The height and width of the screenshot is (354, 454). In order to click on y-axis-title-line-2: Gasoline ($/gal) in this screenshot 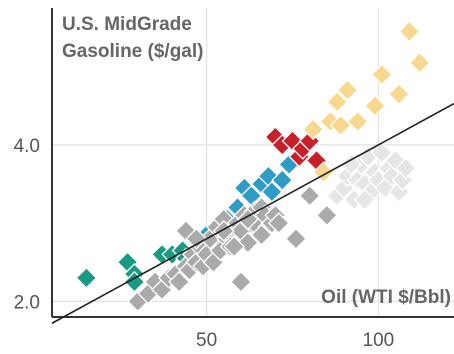, I will do `click(132, 51)`.